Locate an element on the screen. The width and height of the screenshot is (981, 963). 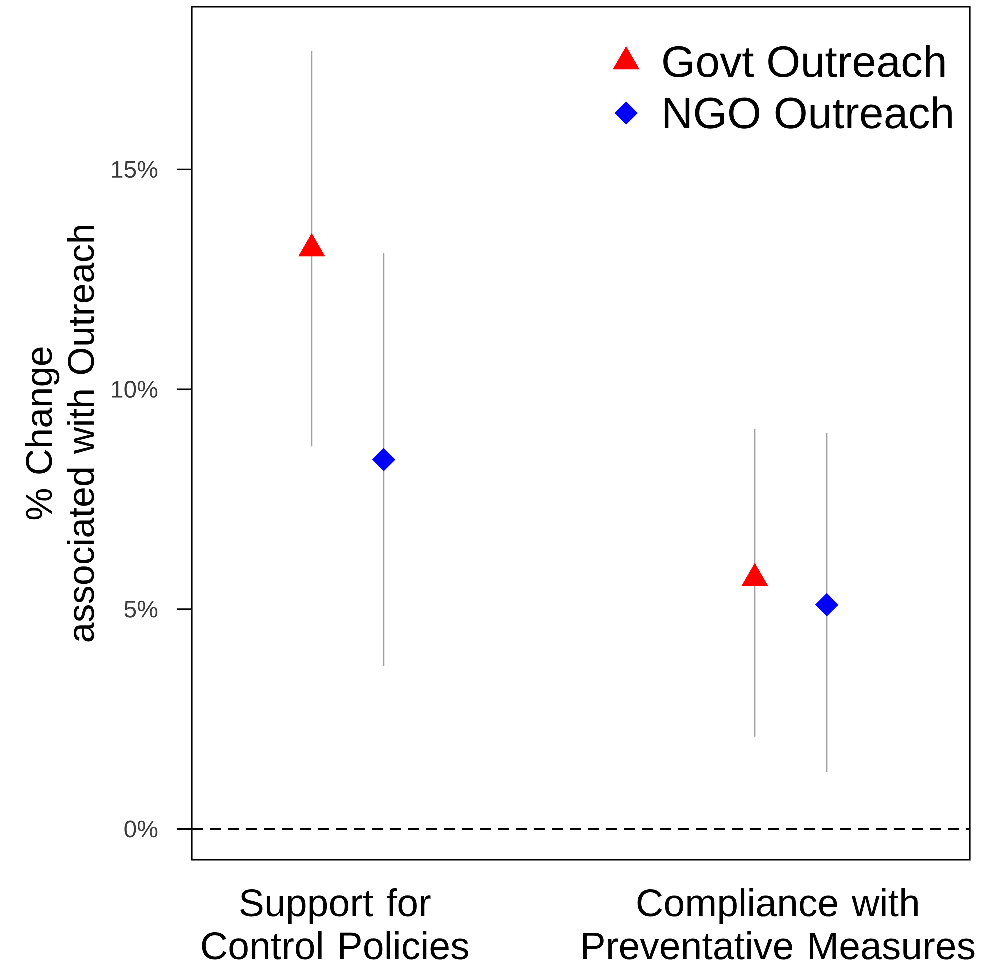
x-tick-label: Support for Control Policies is located at coordinates (335, 924).